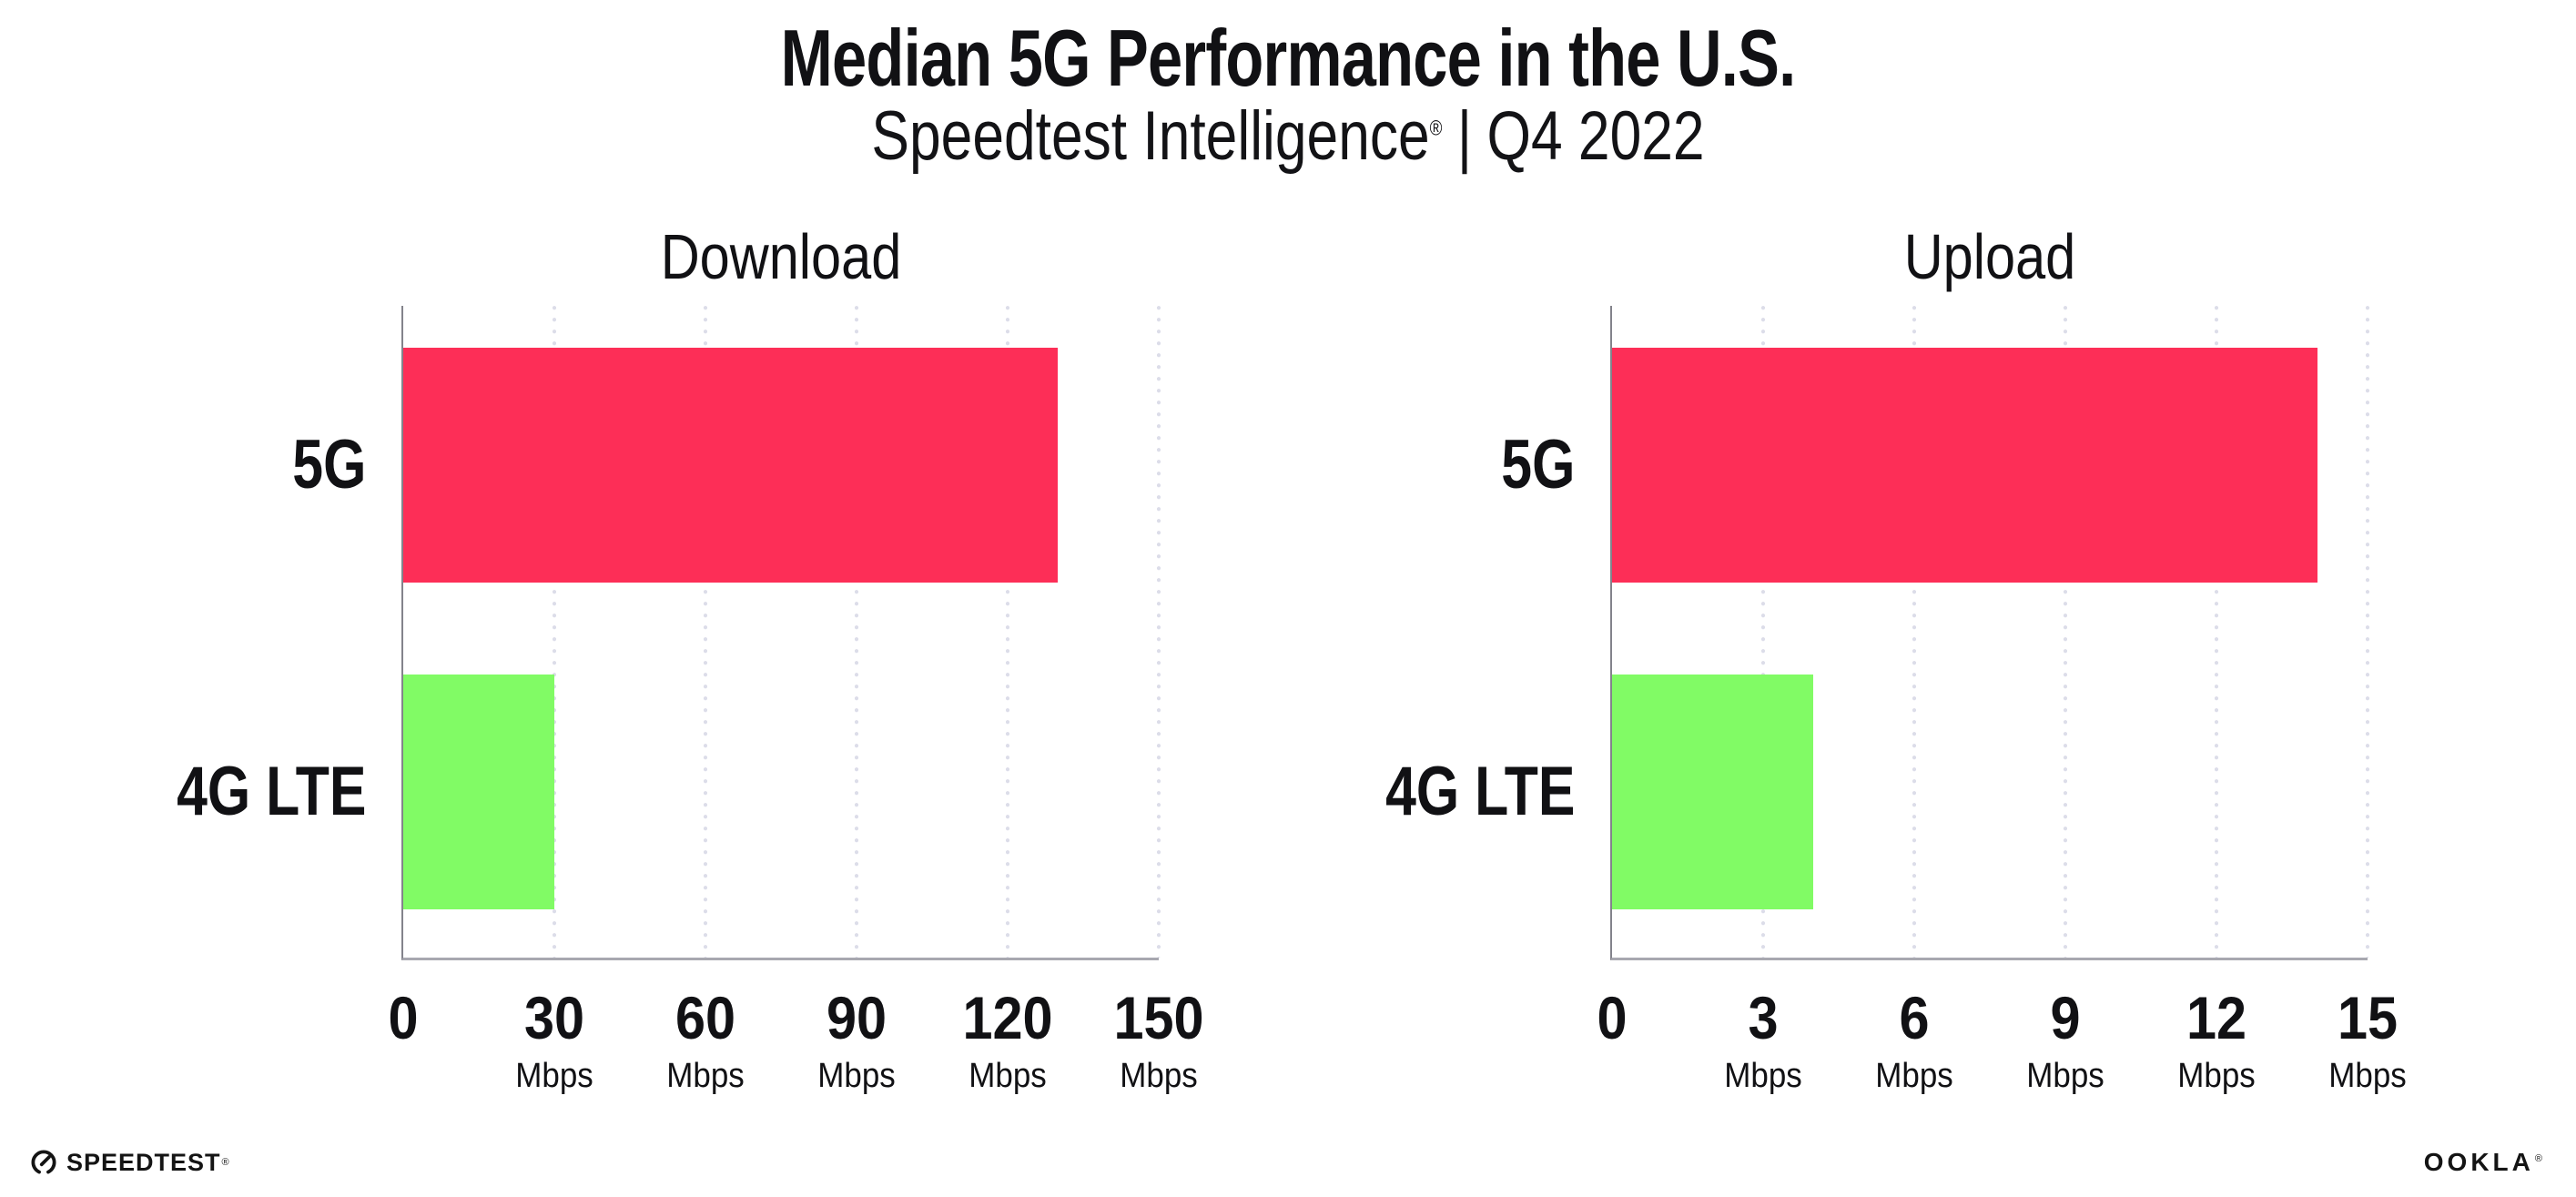 The width and height of the screenshot is (2576, 1197). Describe the element at coordinates (2368, 1018) in the screenshot. I see `x-tick-value: 15` at that location.